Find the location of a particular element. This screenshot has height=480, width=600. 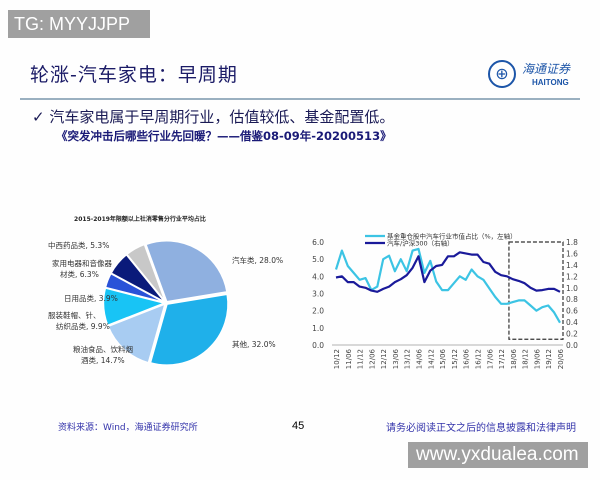

x-tick-label: 20/06 is located at coordinates (561, 358).